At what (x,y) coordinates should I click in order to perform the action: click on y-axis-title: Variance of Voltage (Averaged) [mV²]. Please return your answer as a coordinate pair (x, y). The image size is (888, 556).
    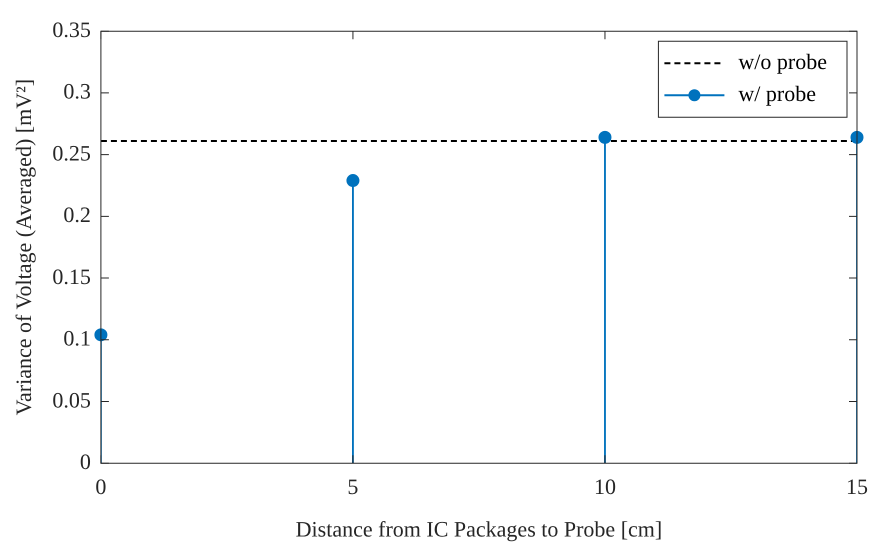
    Looking at the image, I should click on (23, 247).